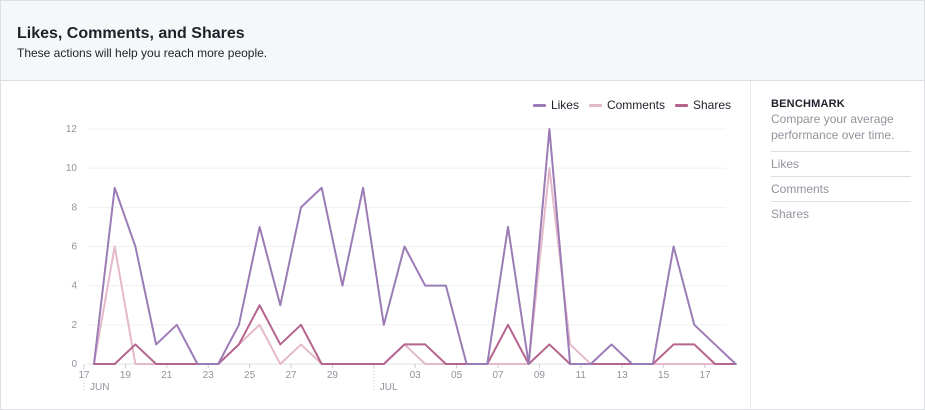 The image size is (925, 410). Describe the element at coordinates (131, 33) in the screenshot. I see `panel-title: Likes, Comments, and Shares` at that location.